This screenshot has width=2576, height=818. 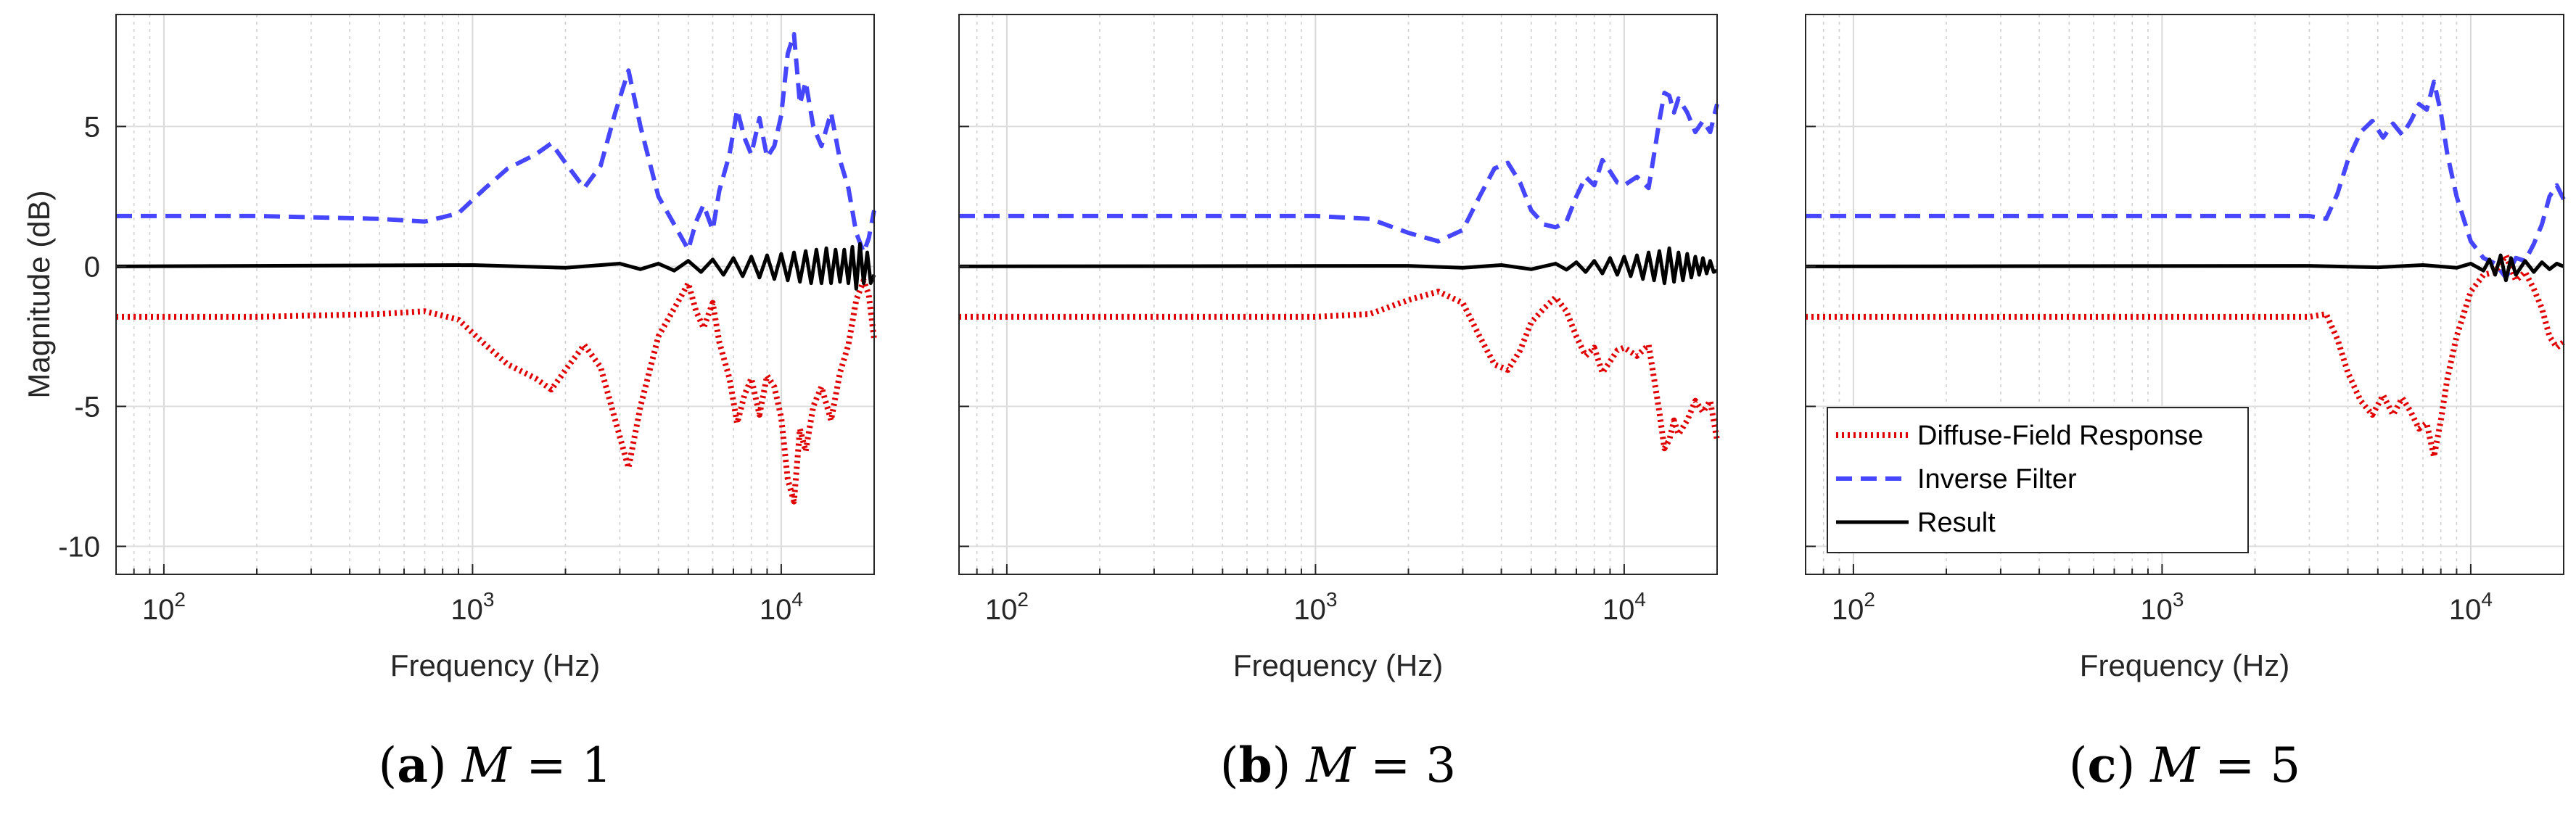 I want to click on panel-b-yticks, so click(x=964, y=336).